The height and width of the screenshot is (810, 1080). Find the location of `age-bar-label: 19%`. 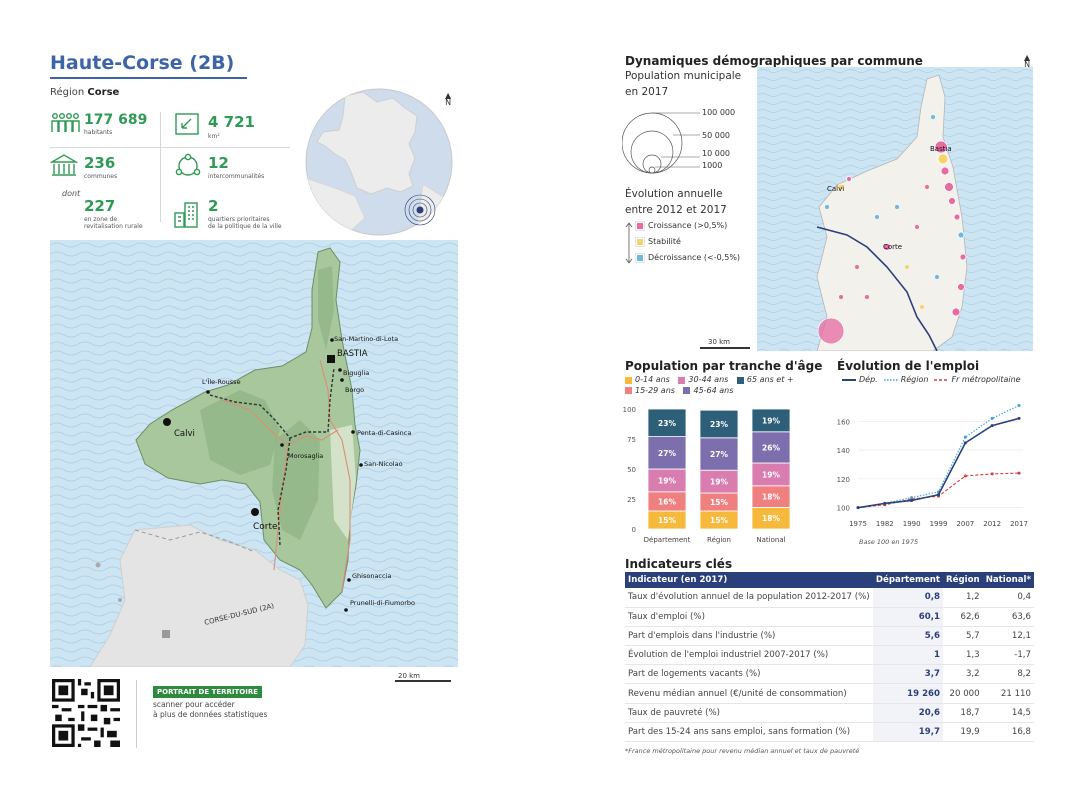

age-bar-label: 19% is located at coordinates (771, 474).